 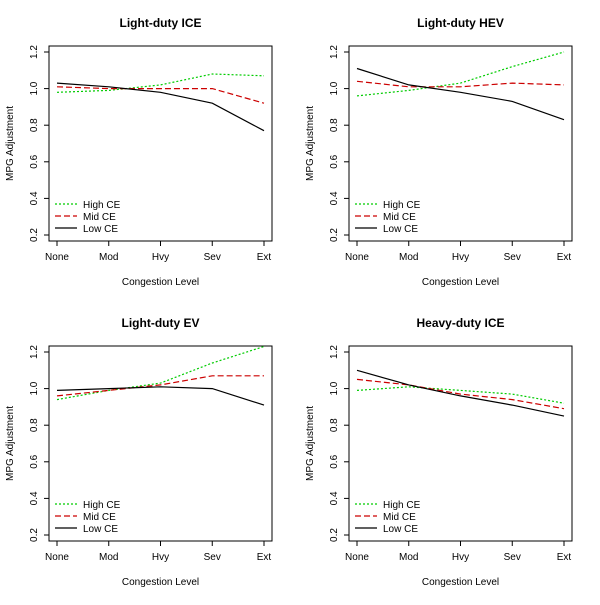 What do you see at coordinates (460, 23) in the screenshot?
I see `chart-title: Light-duty HEV` at bounding box center [460, 23].